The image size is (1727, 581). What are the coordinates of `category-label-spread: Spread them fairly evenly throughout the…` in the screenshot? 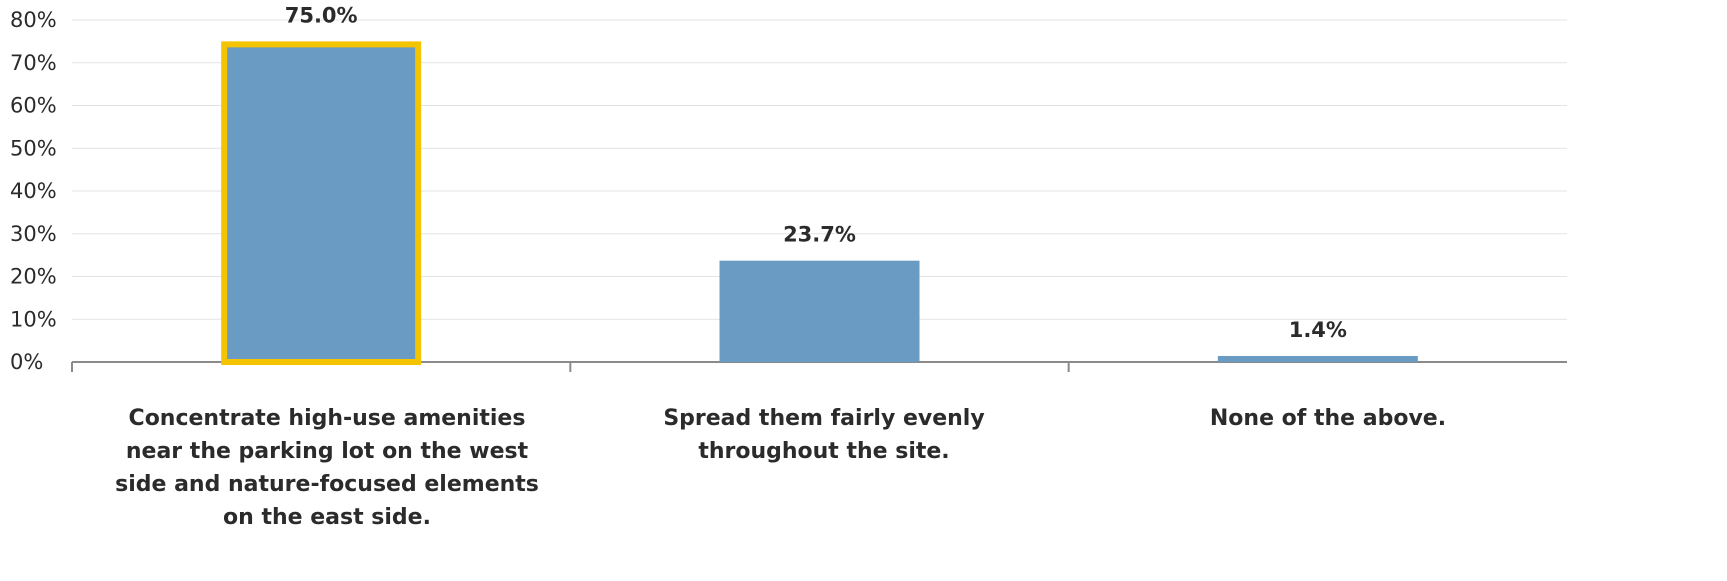 It's located at (824, 435).